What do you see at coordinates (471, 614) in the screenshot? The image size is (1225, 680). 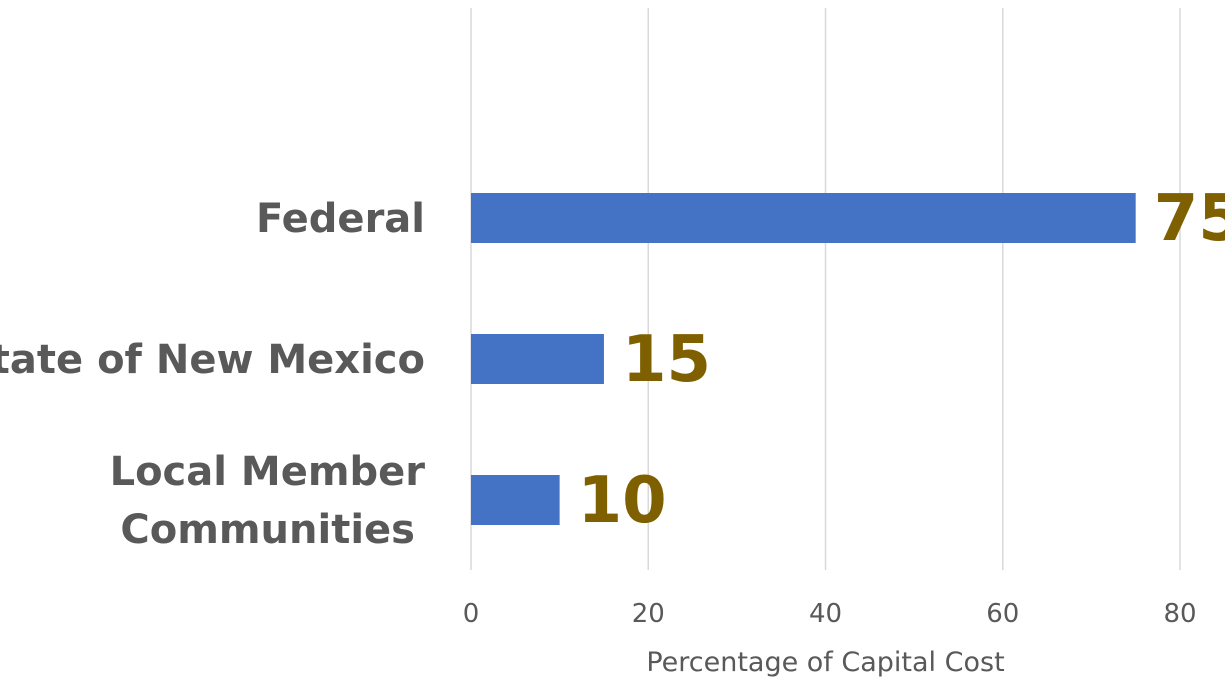 I see `x-tick-label-0: 0` at bounding box center [471, 614].